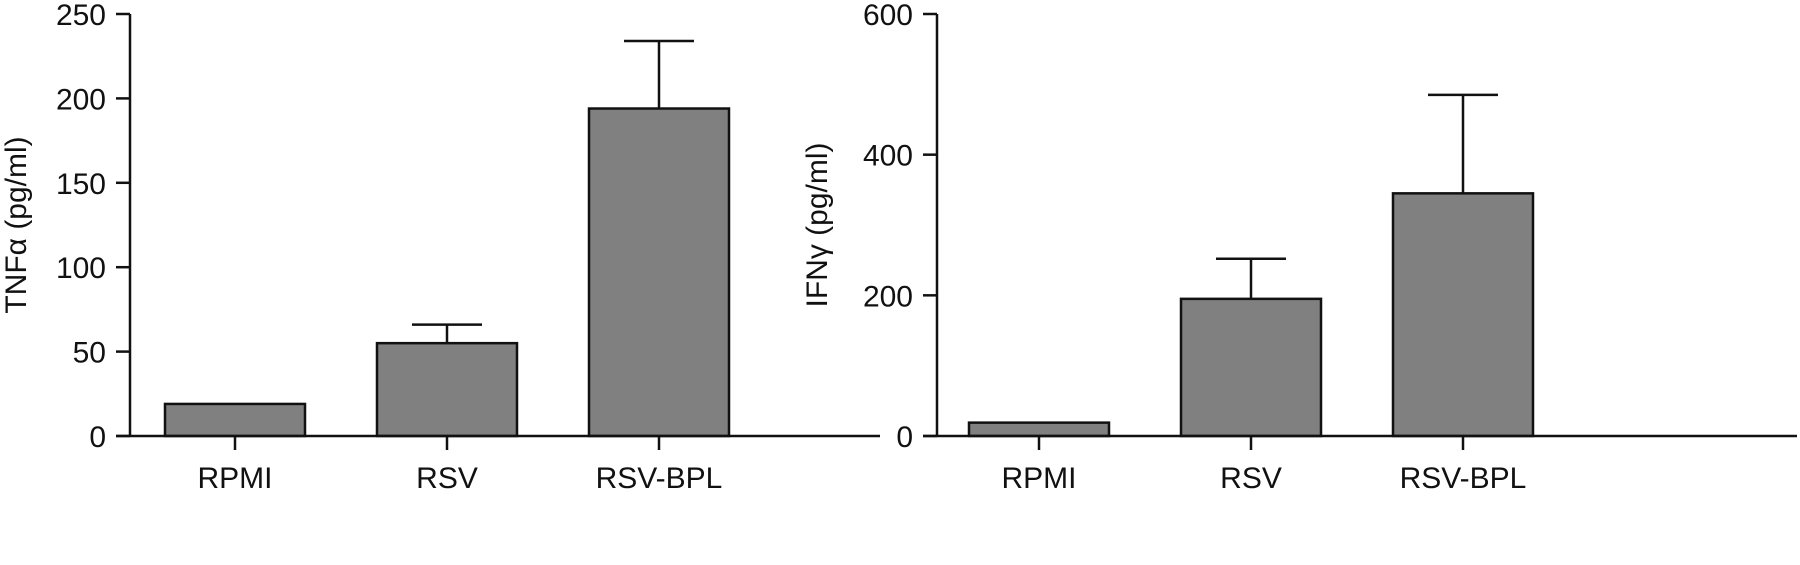 Image resolution: width=1800 pixels, height=565 pixels. Describe the element at coordinates (817, 225) in the screenshot. I see `y-axis-title: IFNγ (pg/ml)` at that location.